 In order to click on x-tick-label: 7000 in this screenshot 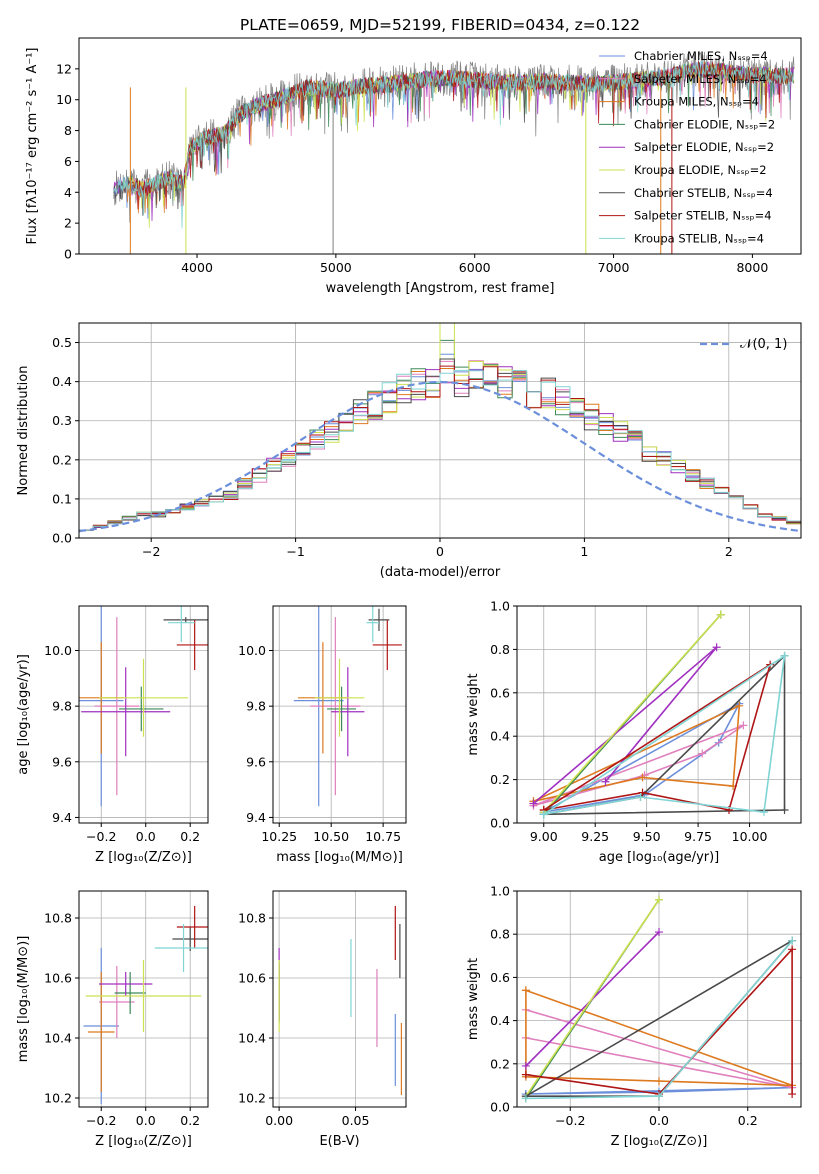, I will do `click(614, 267)`.